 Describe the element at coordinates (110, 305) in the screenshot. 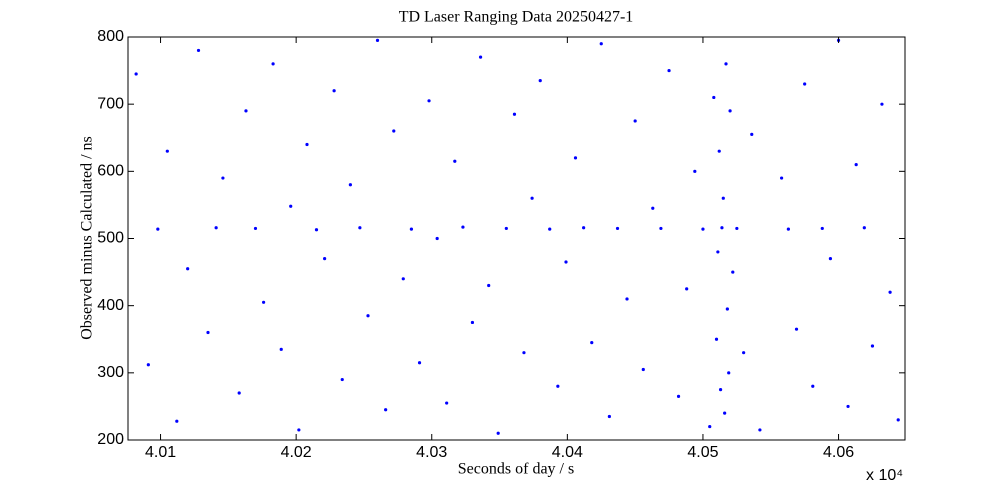

I see `y-tick-label: 400` at that location.